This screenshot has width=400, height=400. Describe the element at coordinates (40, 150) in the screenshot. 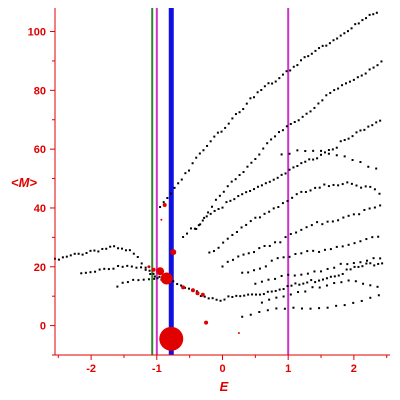

I see `y-tick-label: 60` at that location.